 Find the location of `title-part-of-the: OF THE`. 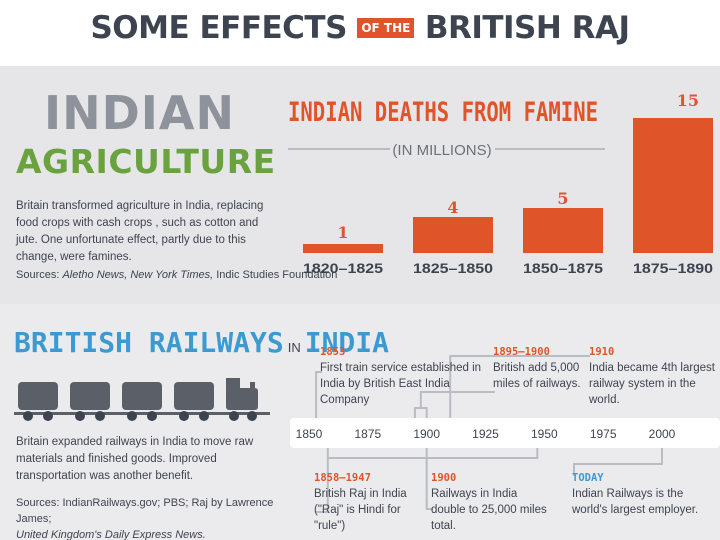

title-part-of-the: OF THE is located at coordinates (386, 28).